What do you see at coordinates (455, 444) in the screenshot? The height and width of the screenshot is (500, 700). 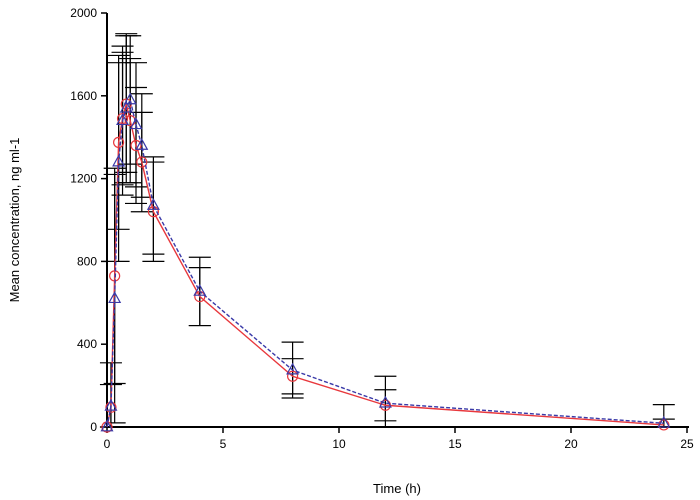 I see `x-tick-label: 15` at bounding box center [455, 444].